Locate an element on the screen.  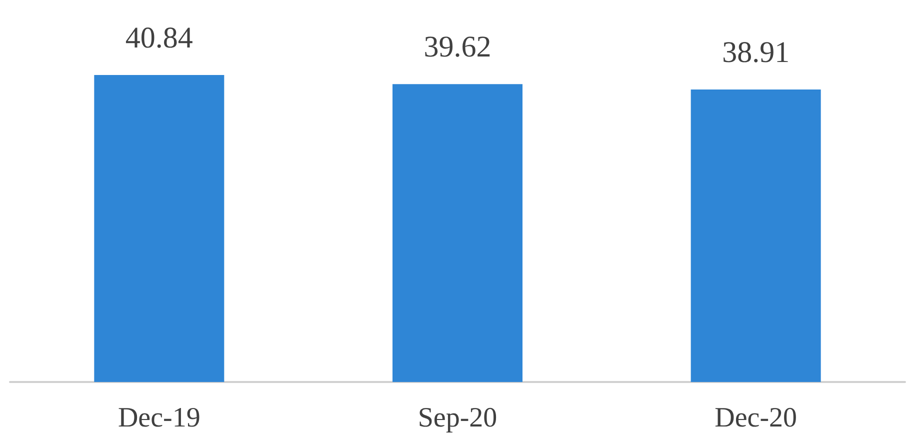
data-label: 40.84 is located at coordinates (159, 38).